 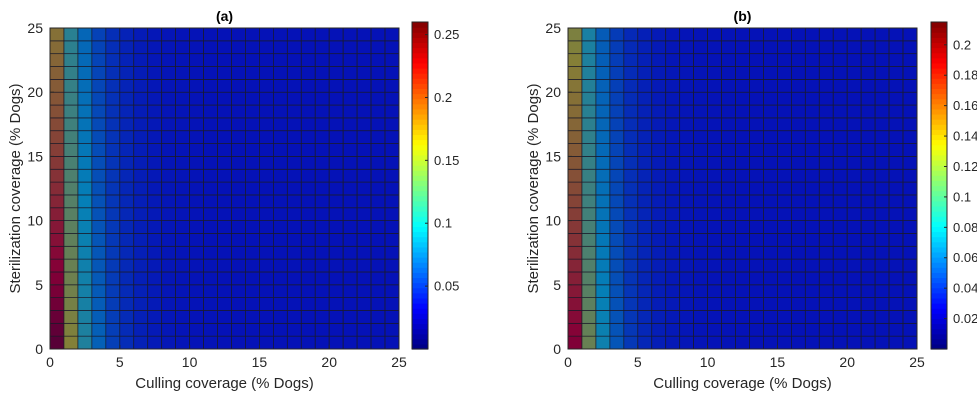 I want to click on x-tick-label: 0, so click(x=50, y=362).